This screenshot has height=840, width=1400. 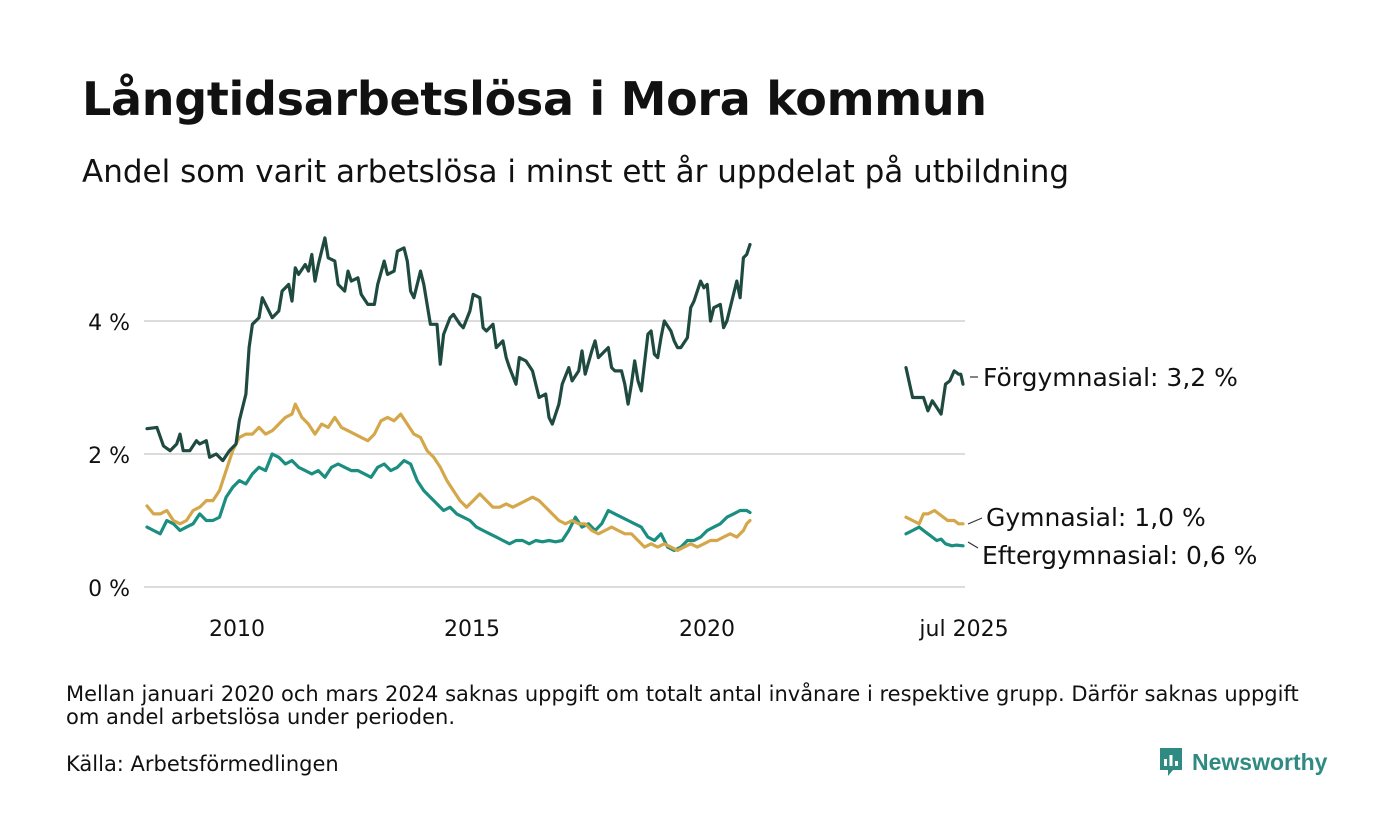 What do you see at coordinates (109, 323) in the screenshot?
I see `y-tick-label: 4 %` at bounding box center [109, 323].